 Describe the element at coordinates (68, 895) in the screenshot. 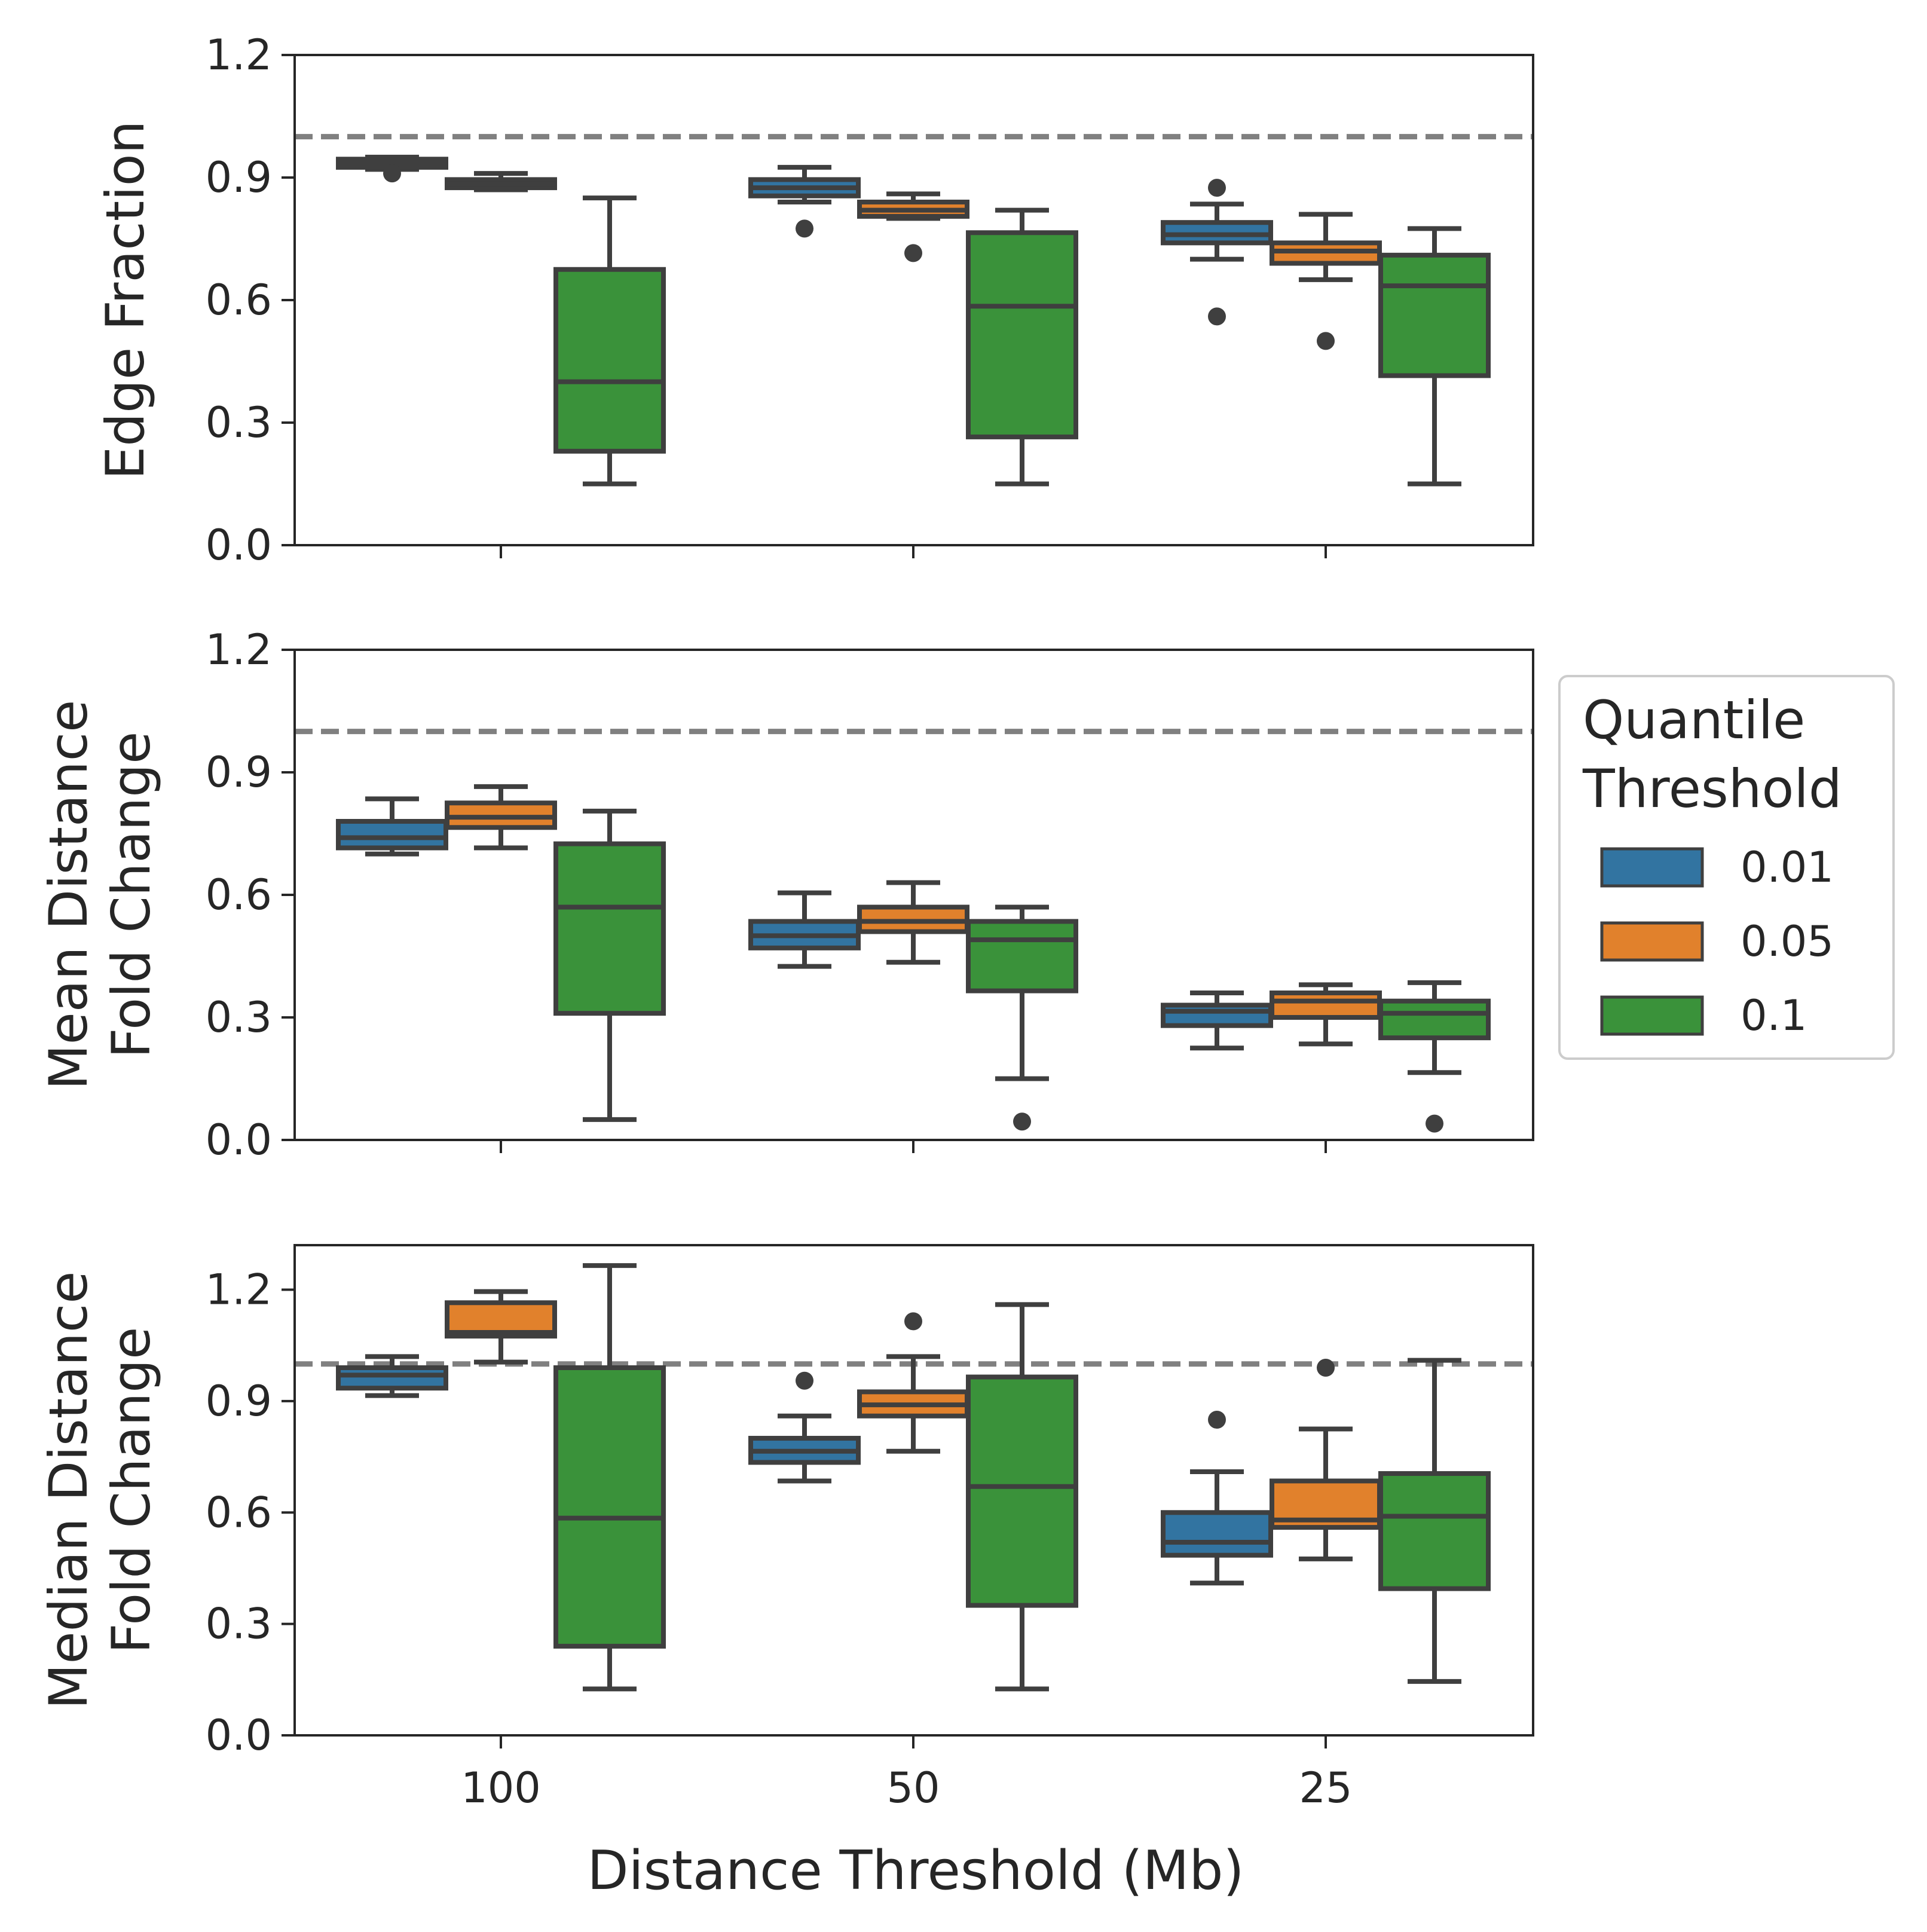

I see `y-axis-label: Mean Distance` at that location.